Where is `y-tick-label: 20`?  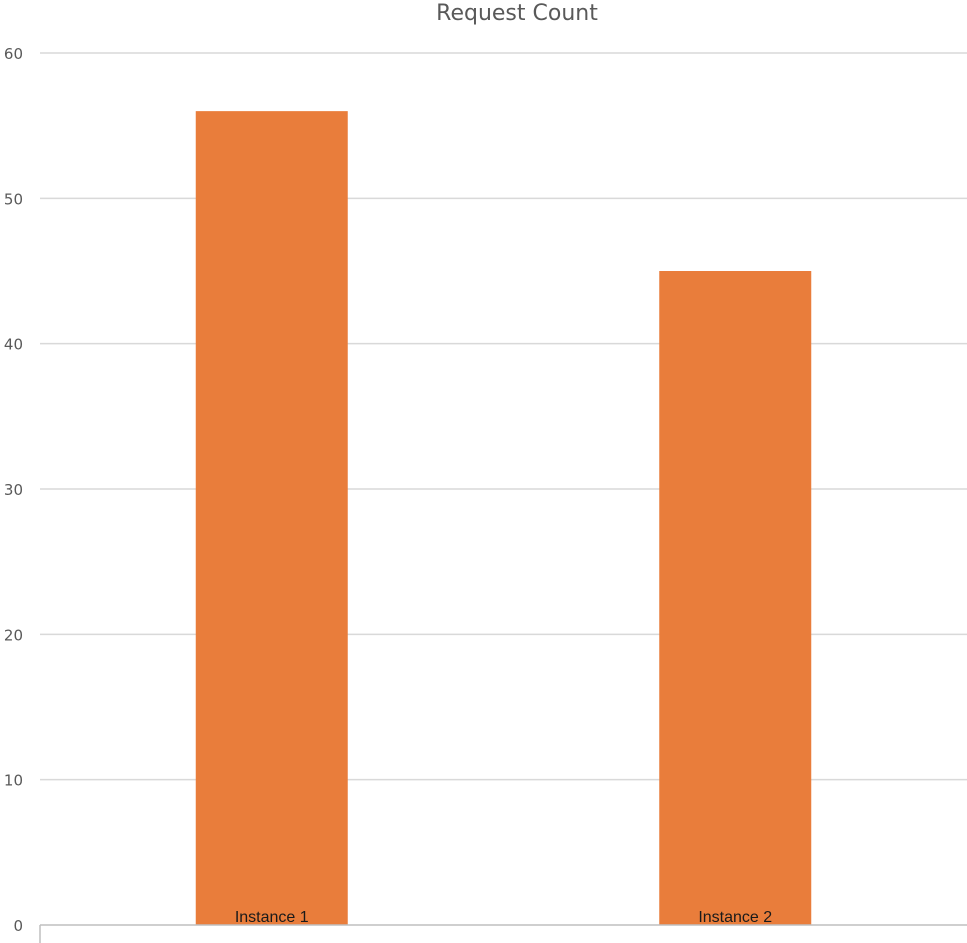 y-tick-label: 20 is located at coordinates (13, 635).